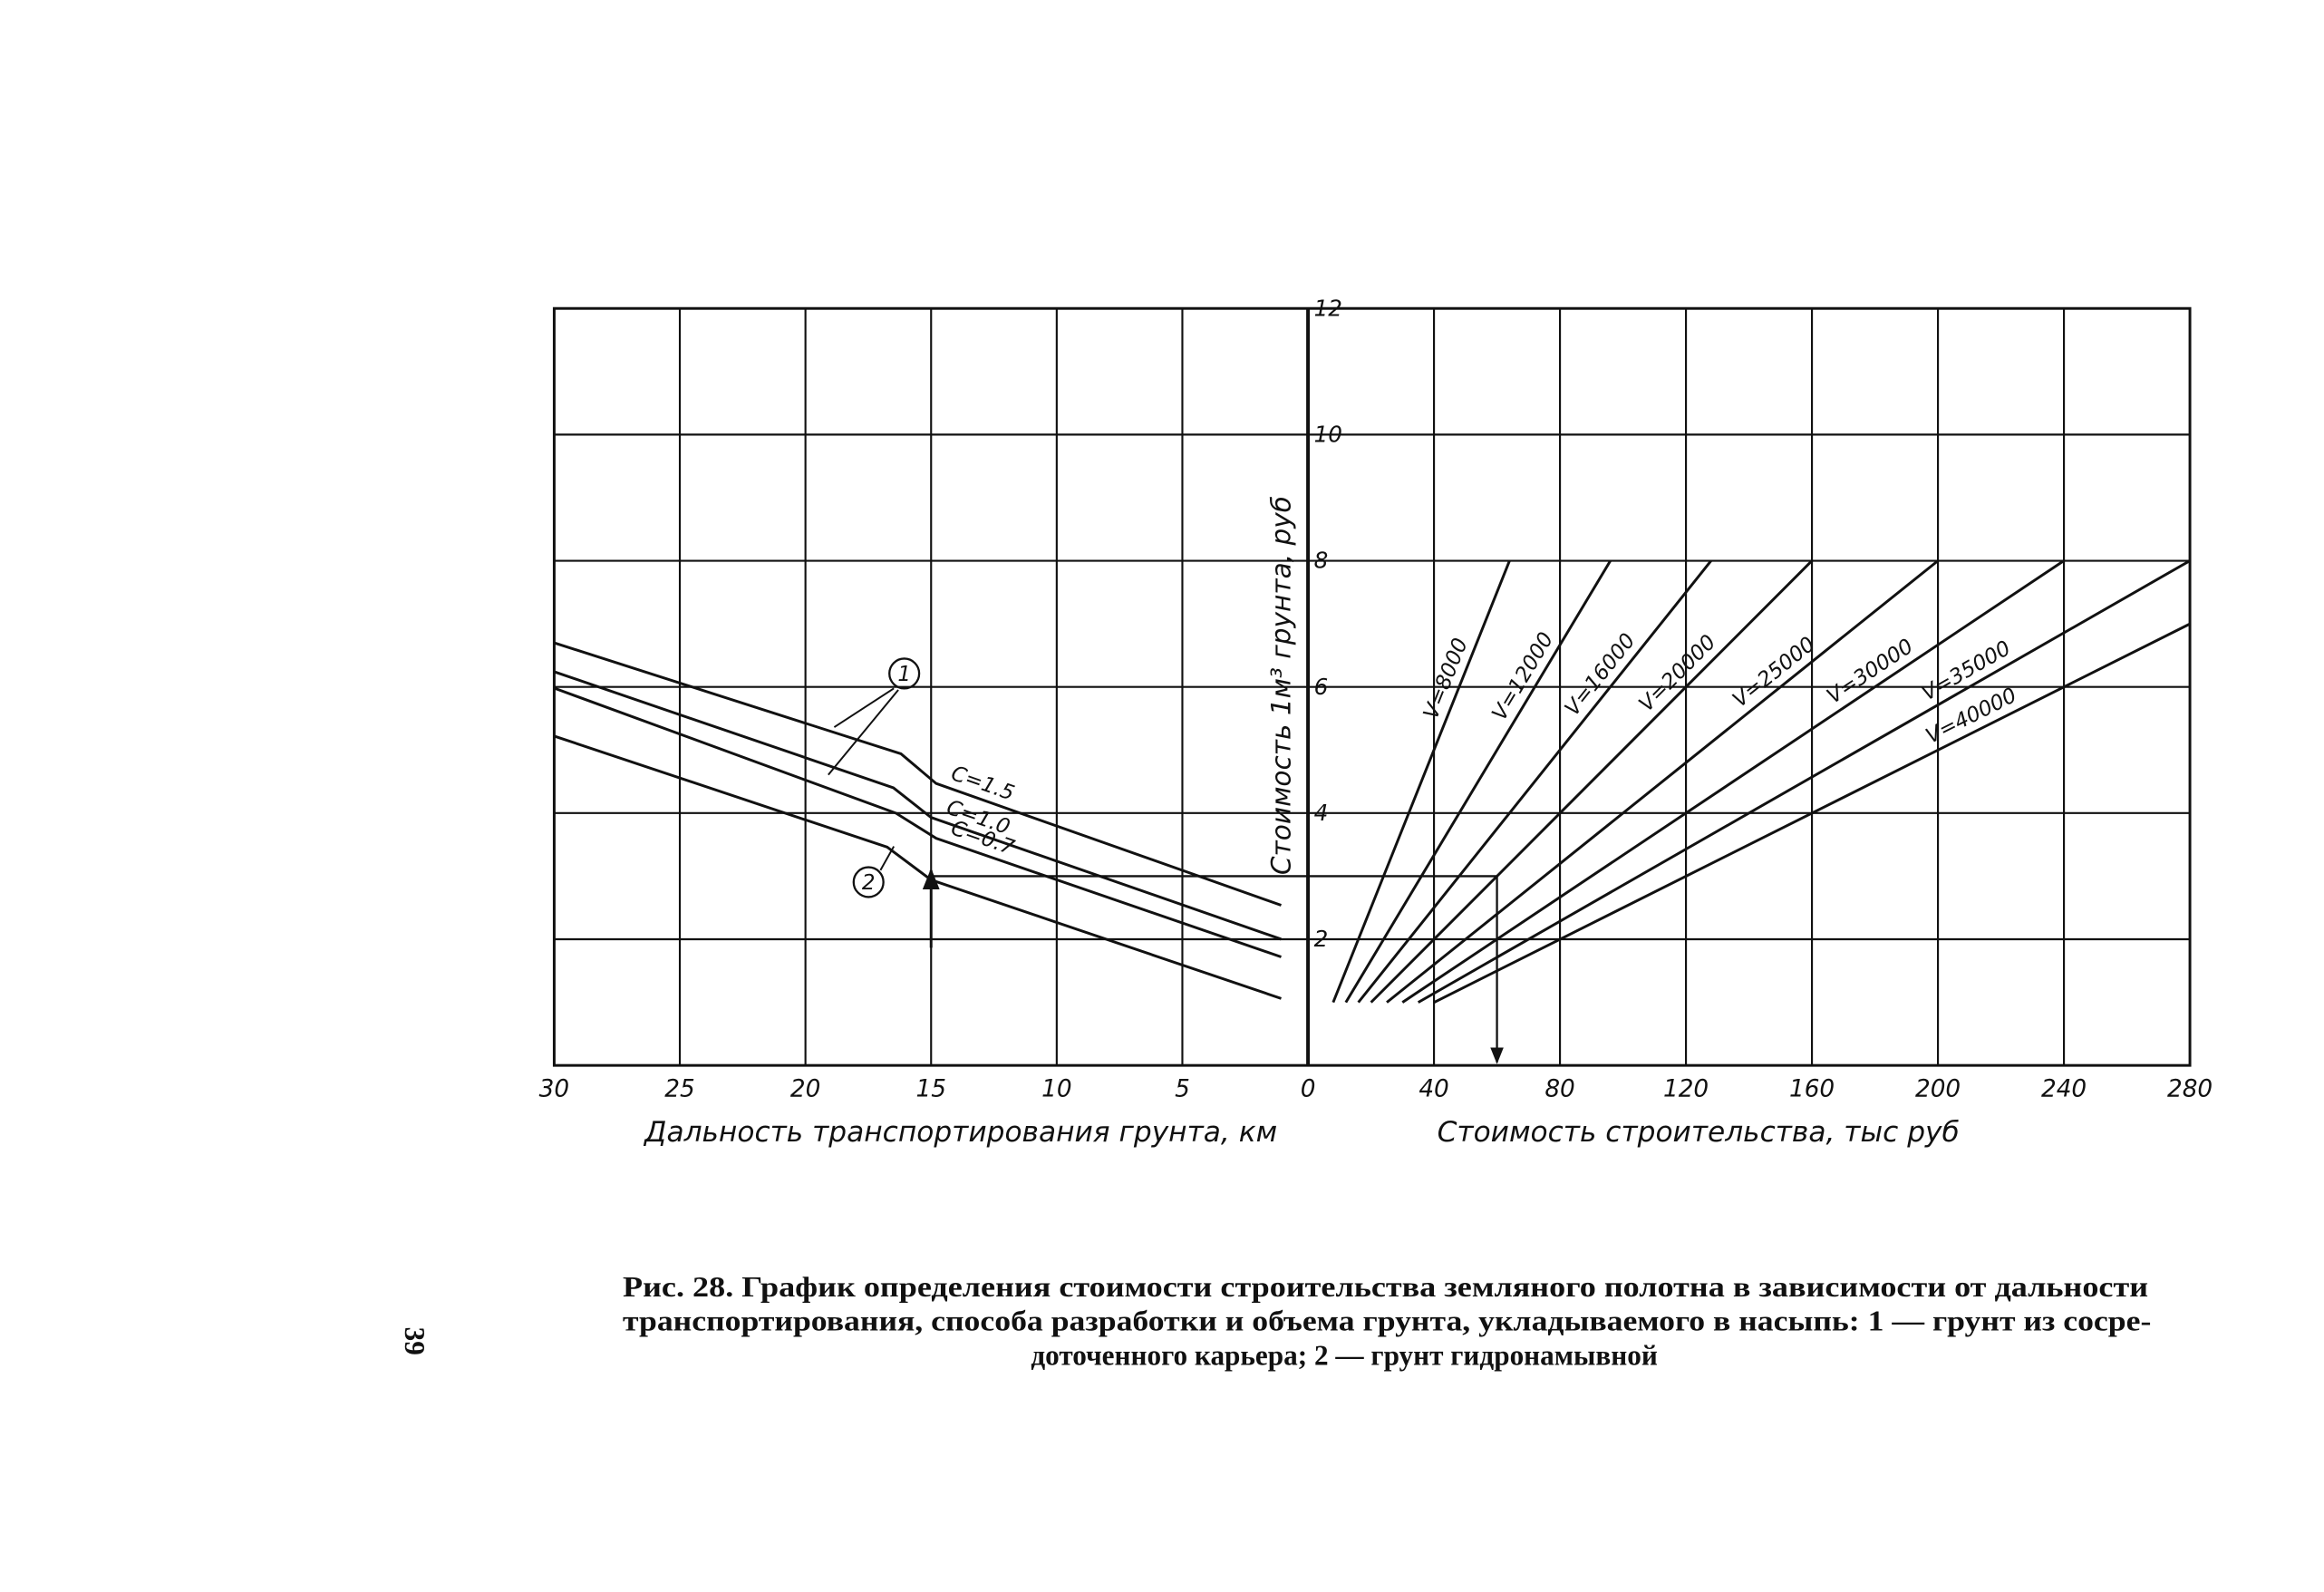  What do you see at coordinates (554, 1089) in the screenshot?
I see `x-tick-label: 30` at bounding box center [554, 1089].